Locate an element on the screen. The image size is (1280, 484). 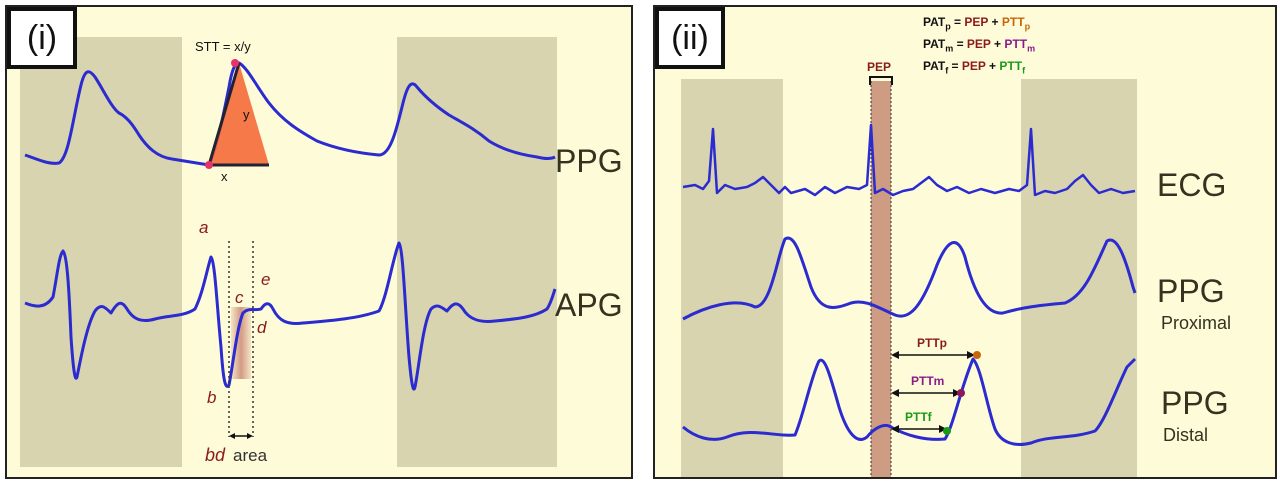
apg-point-a: a is located at coordinates (203, 227).